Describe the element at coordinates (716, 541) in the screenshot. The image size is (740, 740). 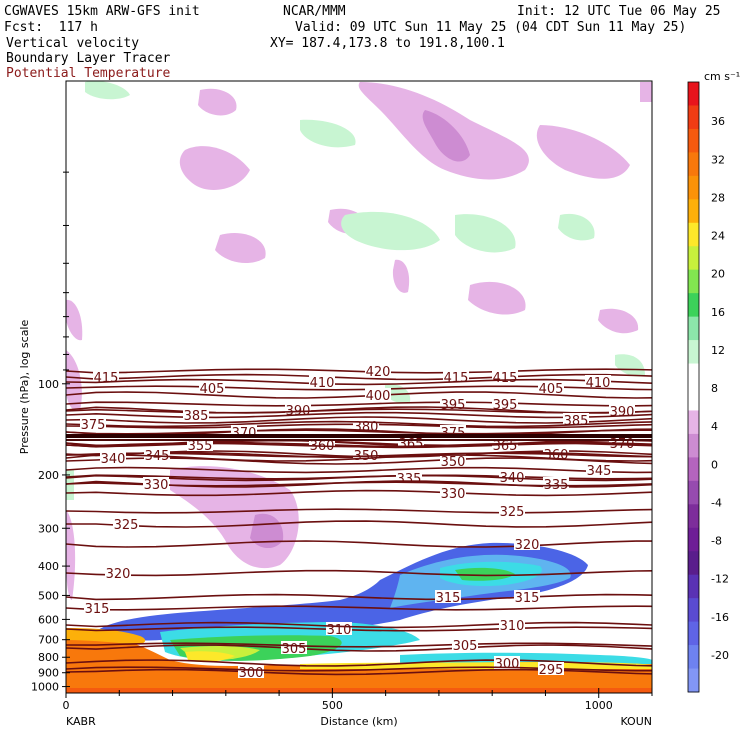
I see `colorbar-label: -8` at that location.